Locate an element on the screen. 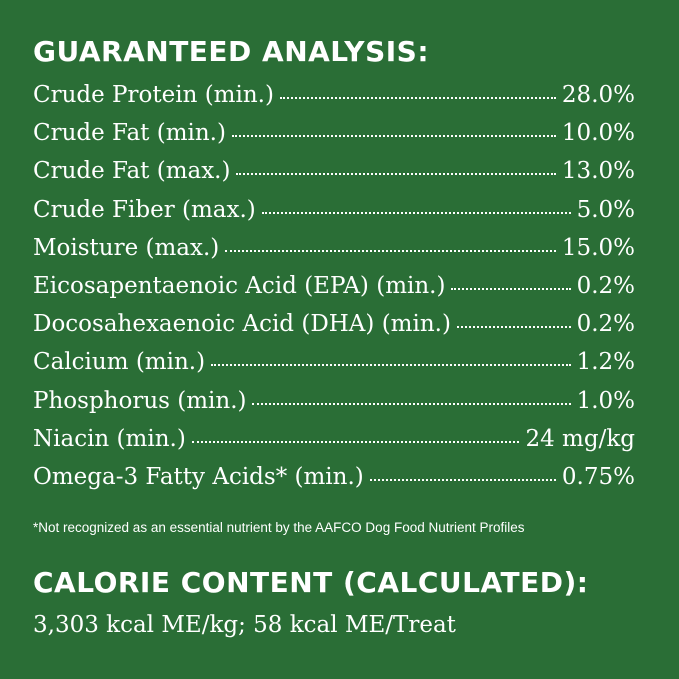 The height and width of the screenshot is (679, 679). calorie-content-heading: CALORIE CONTENT (CALCULATED): is located at coordinates (311, 582).